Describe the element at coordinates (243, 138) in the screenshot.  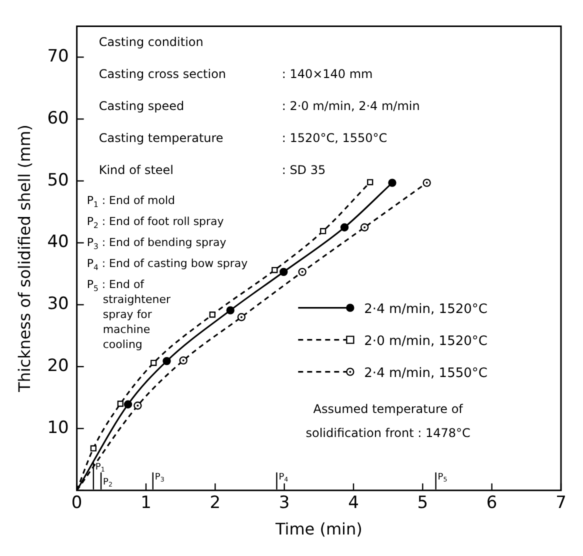
I see `text: Casting temperature : 1520°C, 1550°C` at that location.